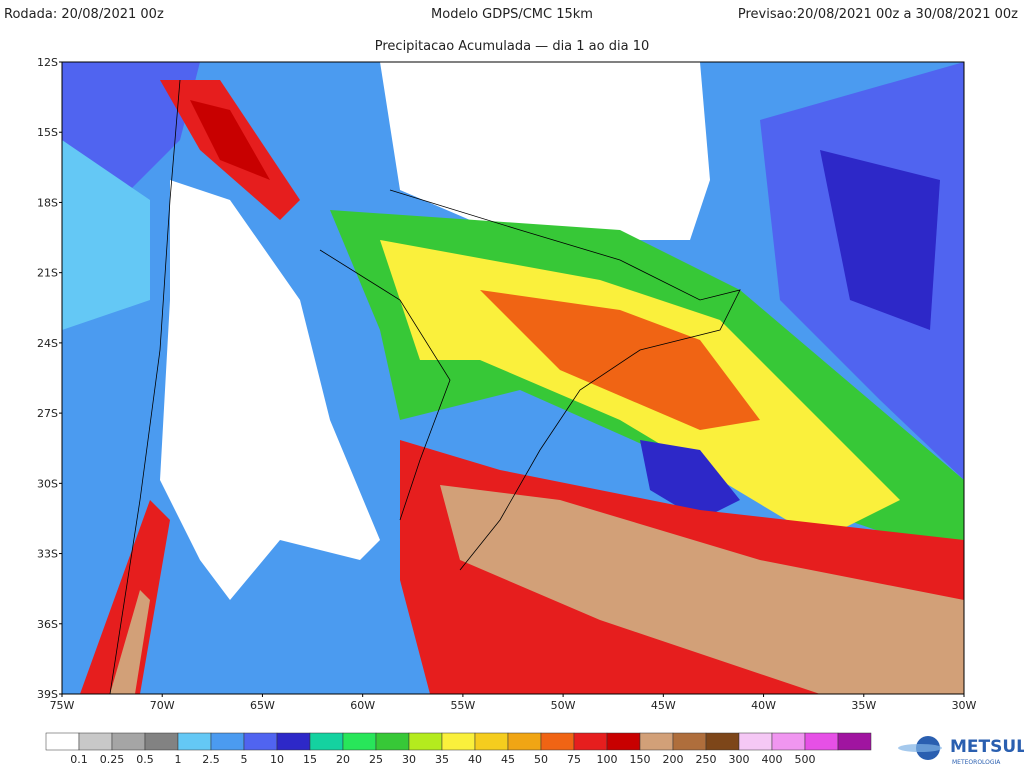 The width and height of the screenshot is (1024, 773). I want to click on color-label: 400, so click(772, 759).